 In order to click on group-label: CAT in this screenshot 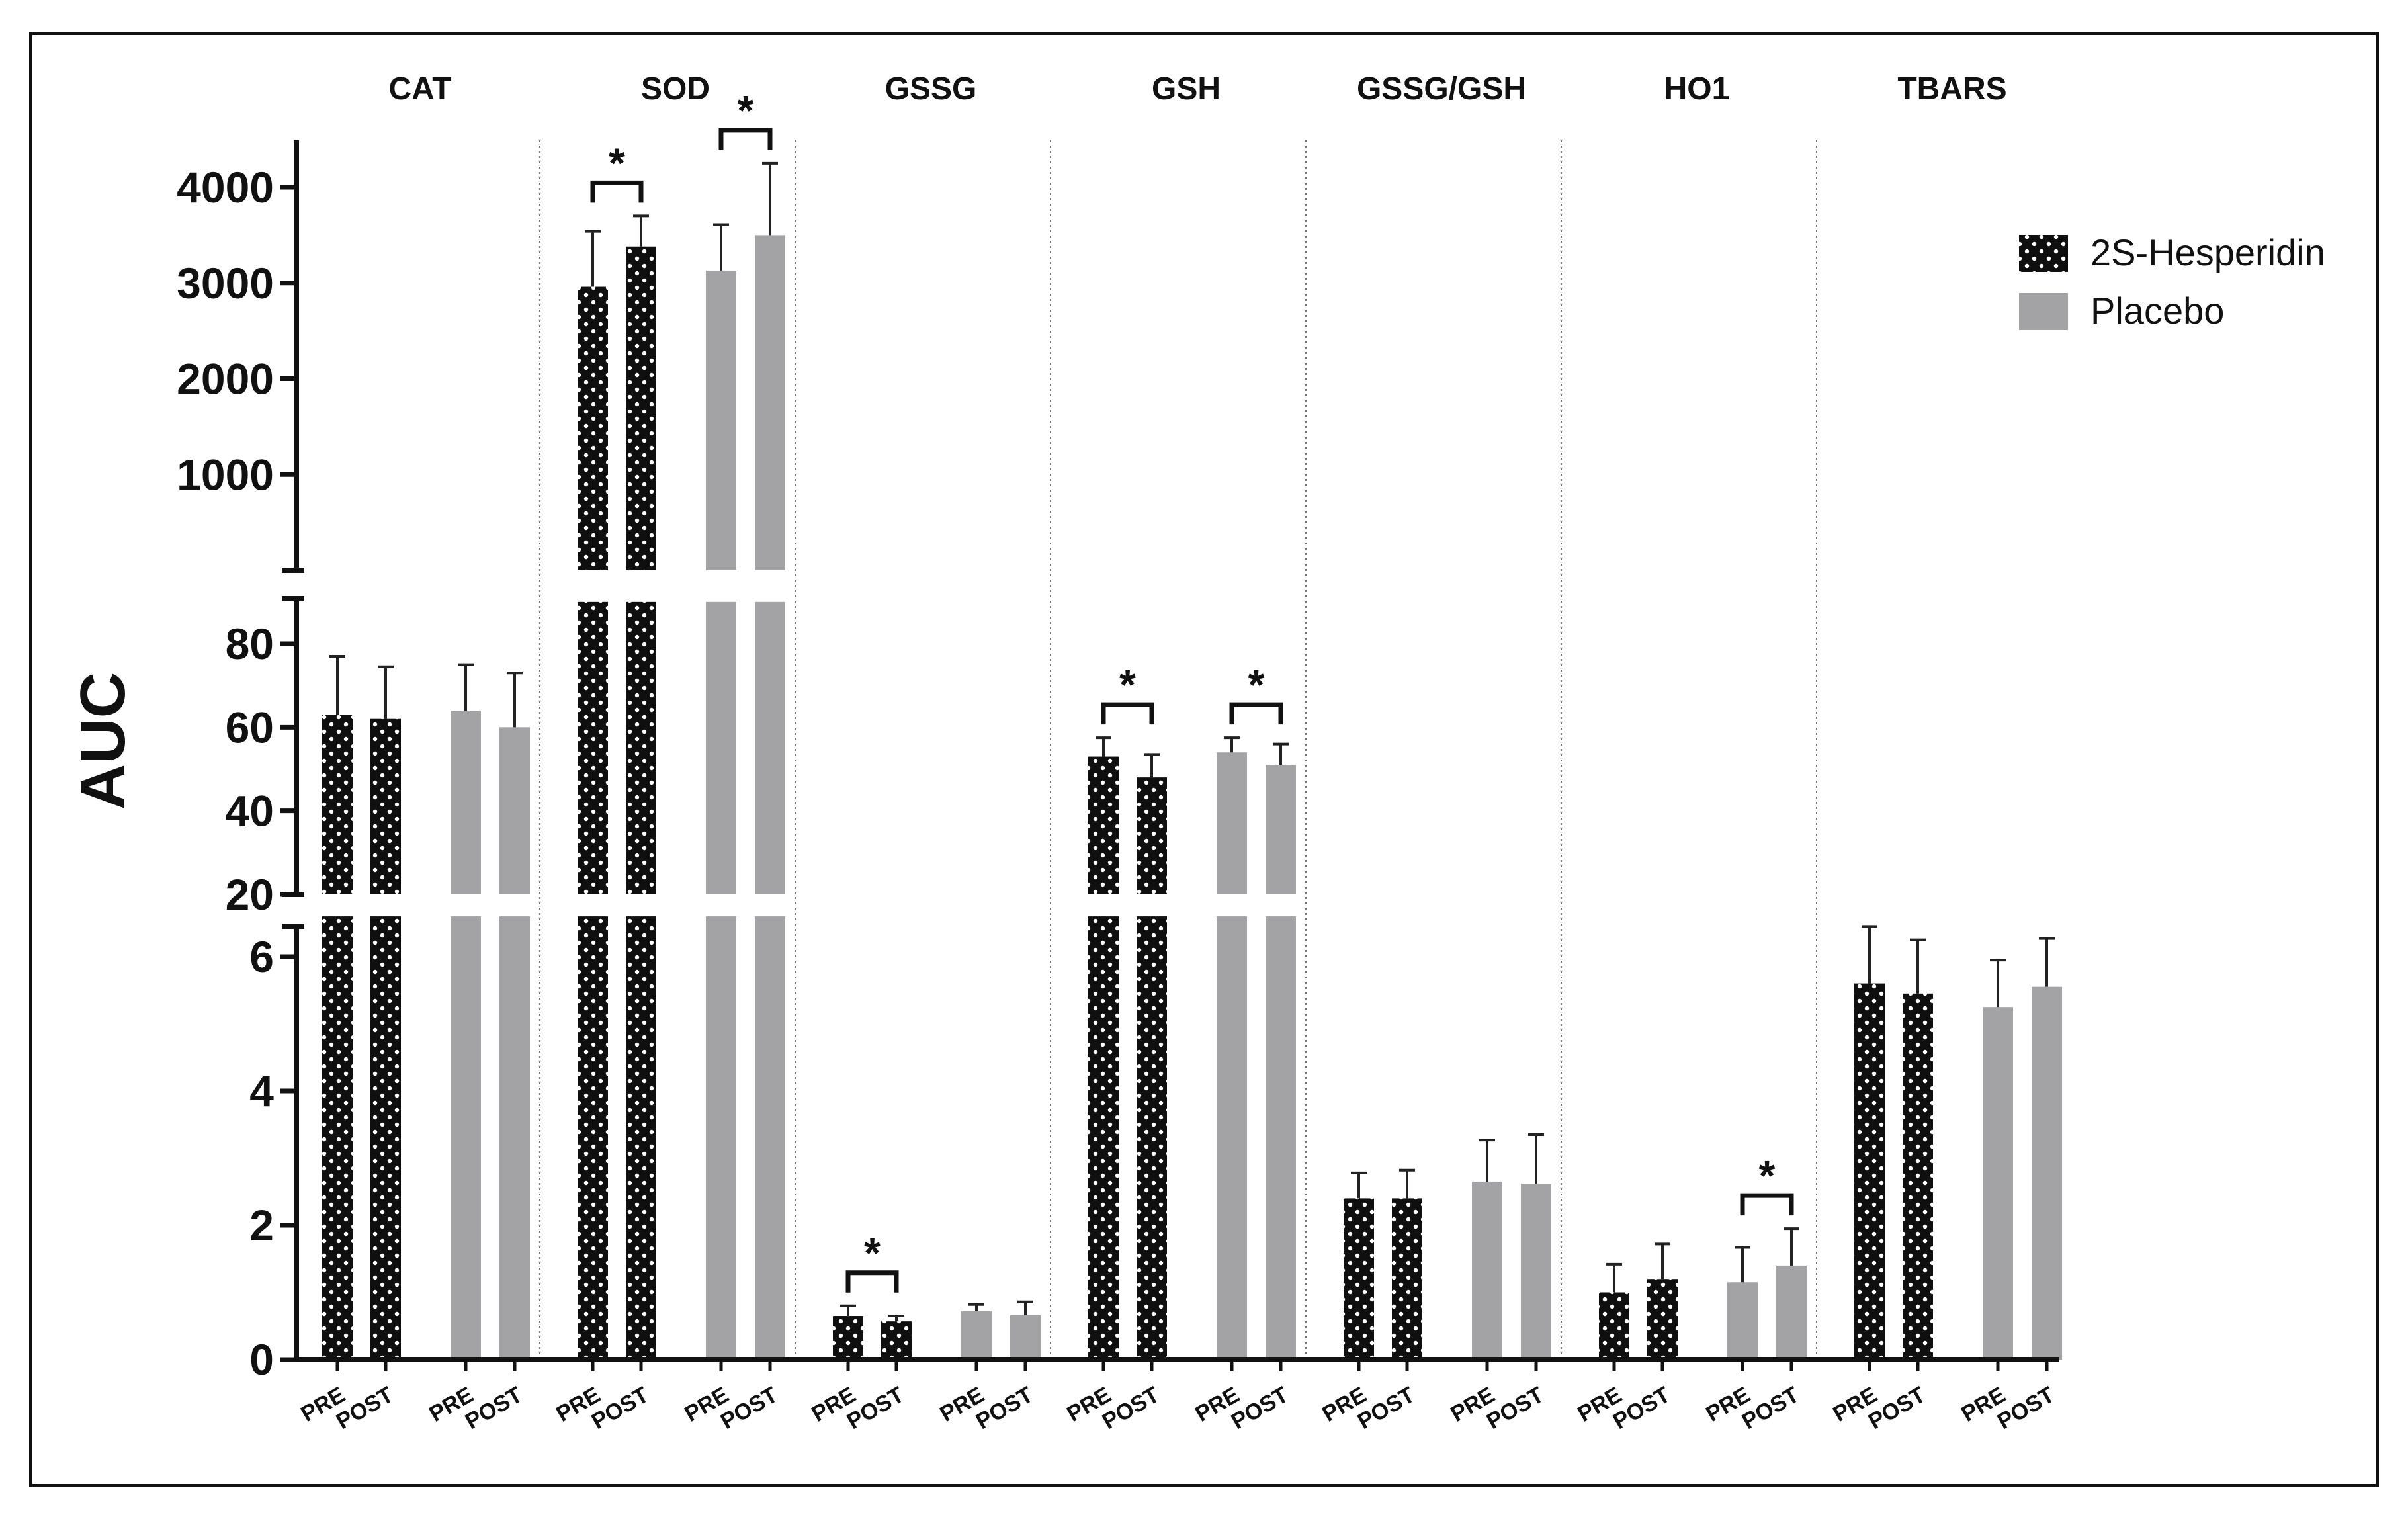, I will do `click(419, 89)`.